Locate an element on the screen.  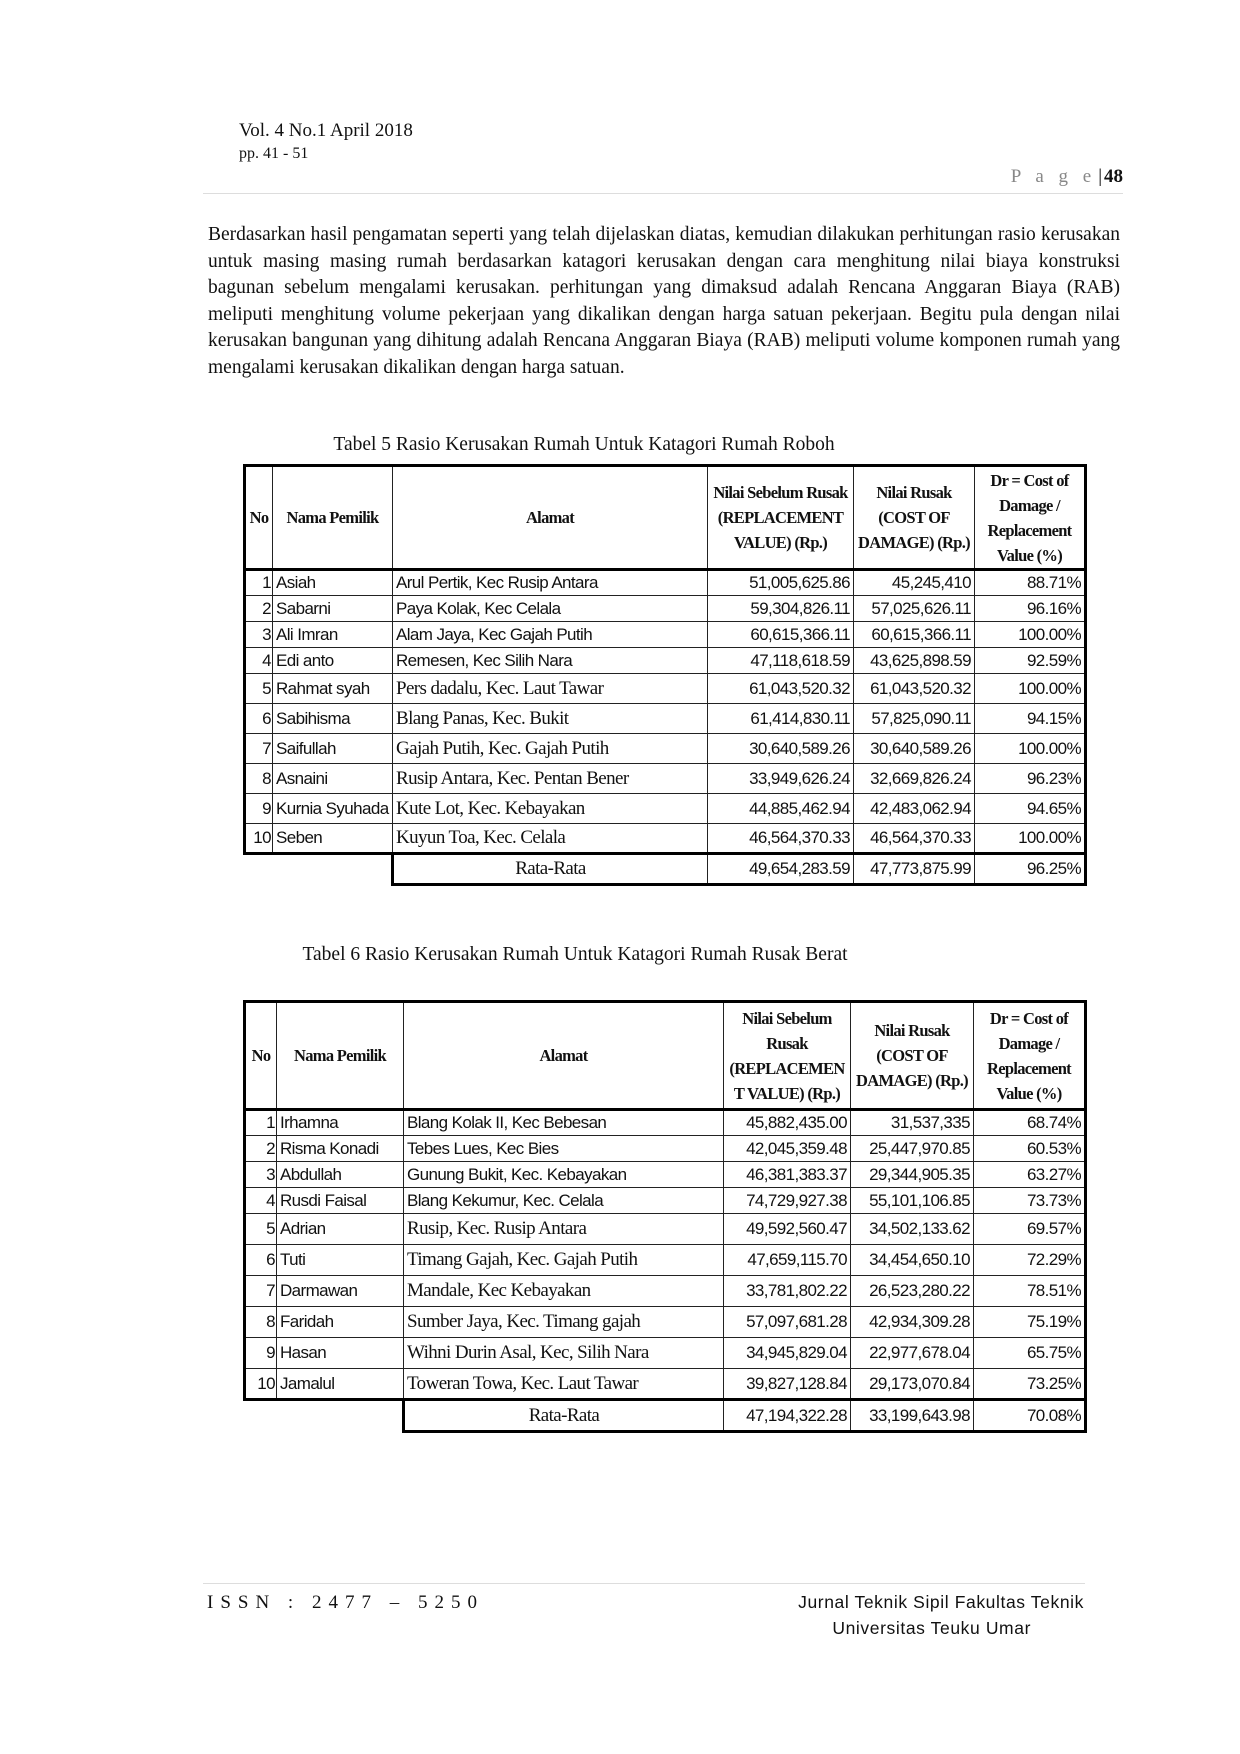
average-damage-ratio: 70.08% is located at coordinates (1029, 1416).